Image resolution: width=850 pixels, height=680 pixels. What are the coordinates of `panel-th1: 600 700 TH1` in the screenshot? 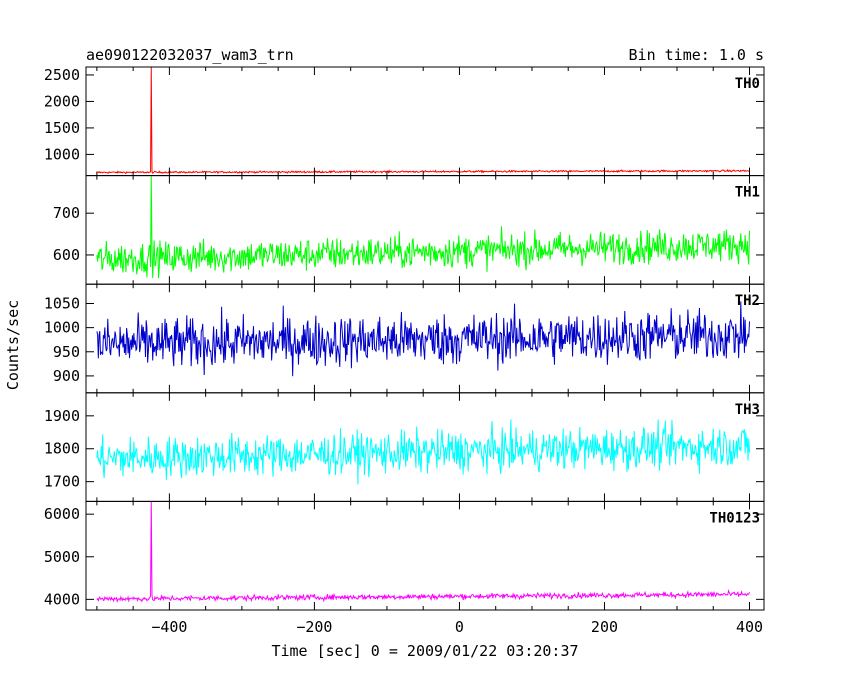 It's located at (409, 230).